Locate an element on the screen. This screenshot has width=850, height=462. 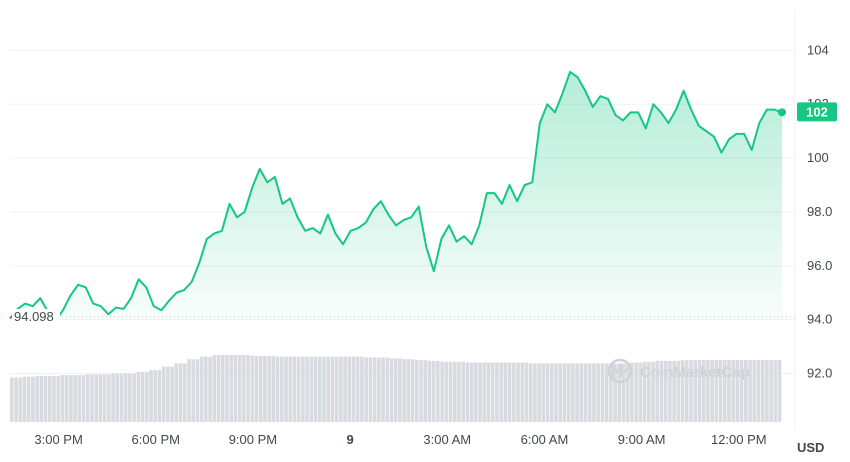
current-price-label: 102 is located at coordinates (817, 111).